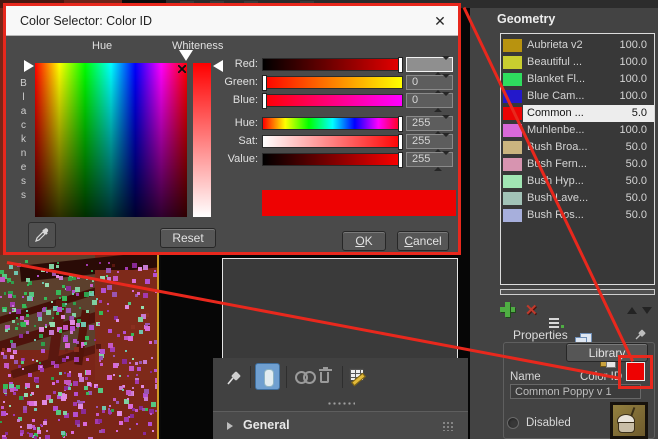 The height and width of the screenshot is (439, 658). Describe the element at coordinates (305, 380) in the screenshot. I see `link-circles-icon` at that location.